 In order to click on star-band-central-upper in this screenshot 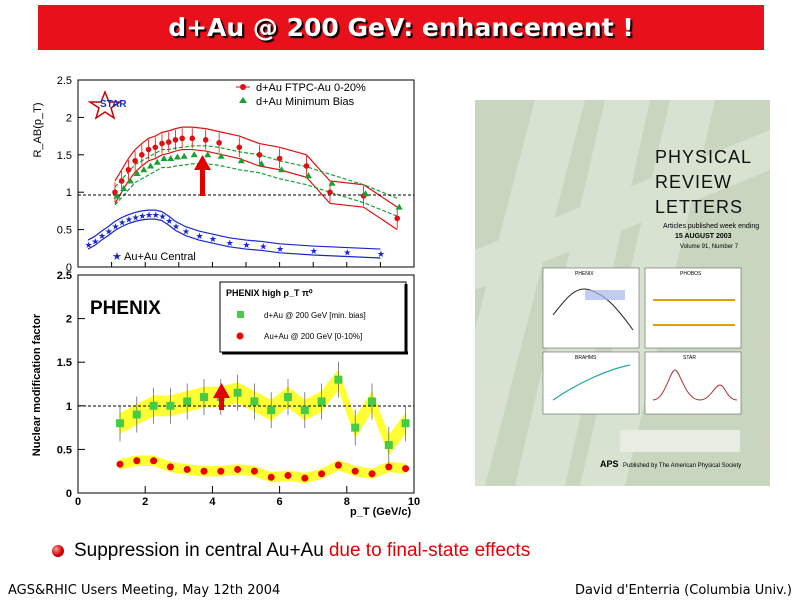, I will do `click(256, 167)`.